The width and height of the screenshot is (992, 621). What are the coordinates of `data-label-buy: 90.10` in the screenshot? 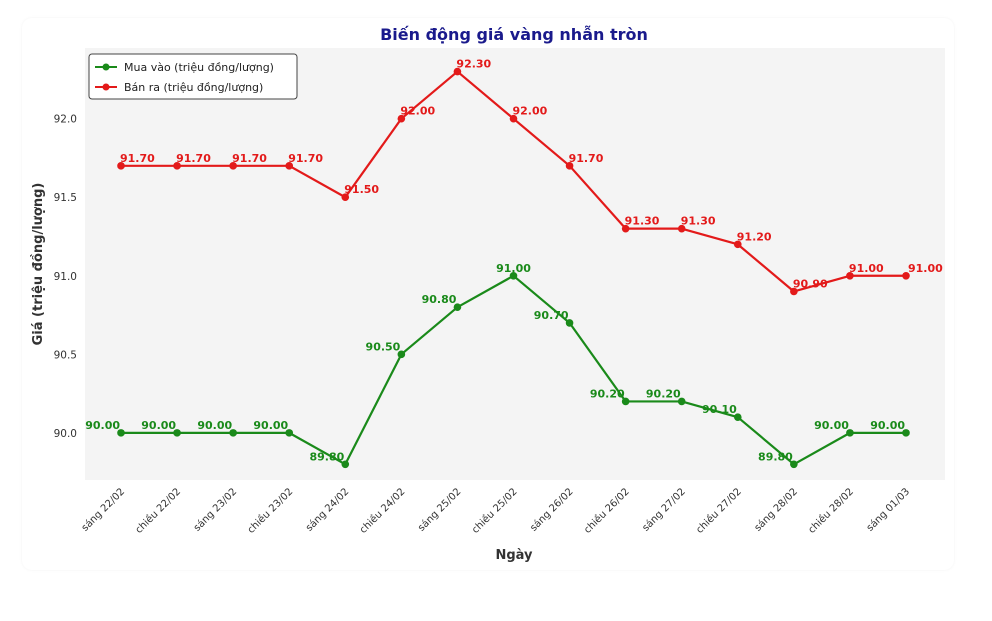 It's located at (719, 409).